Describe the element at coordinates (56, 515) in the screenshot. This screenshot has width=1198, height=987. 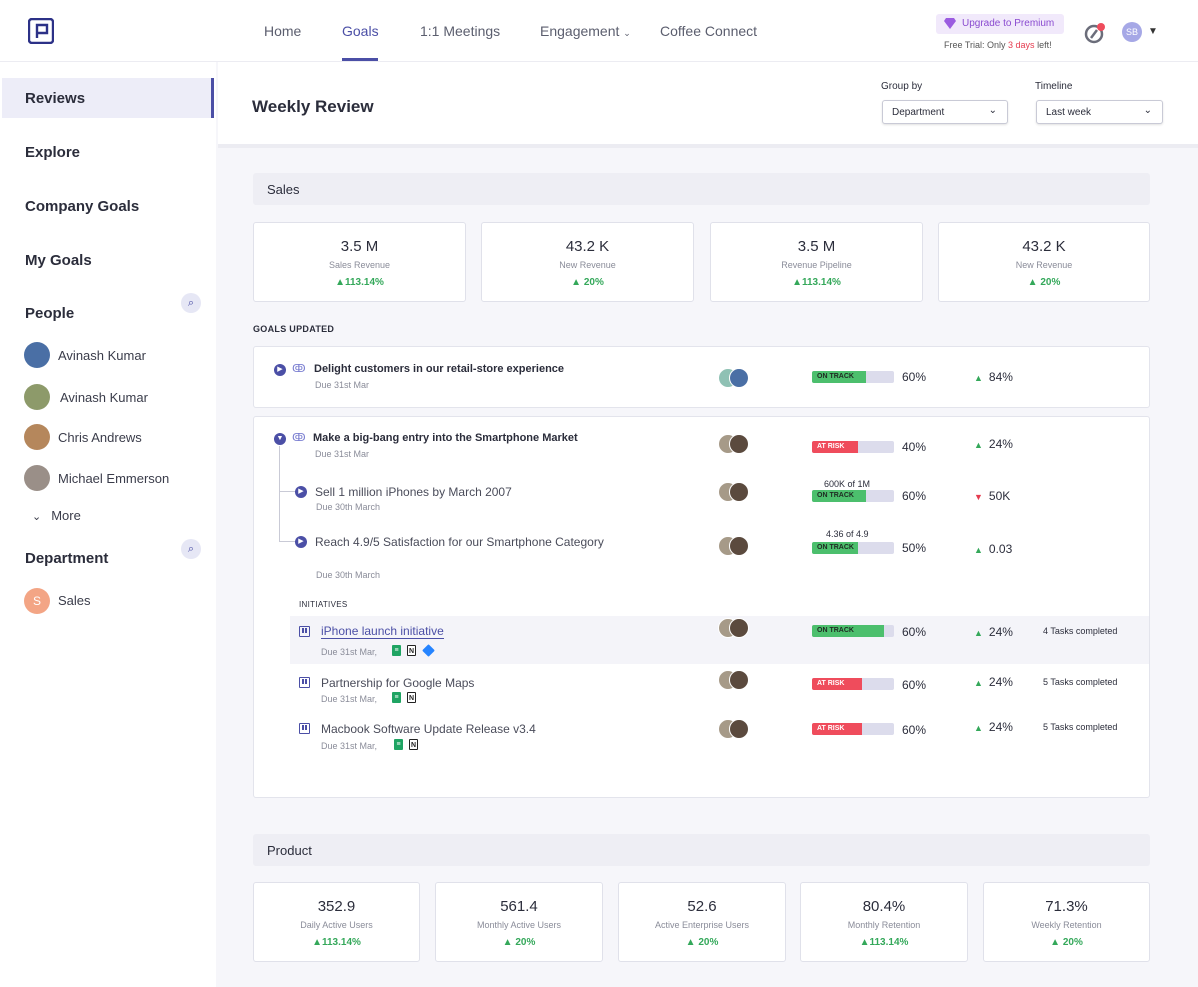
I see `more-people-button: ⌄ More` at that location.